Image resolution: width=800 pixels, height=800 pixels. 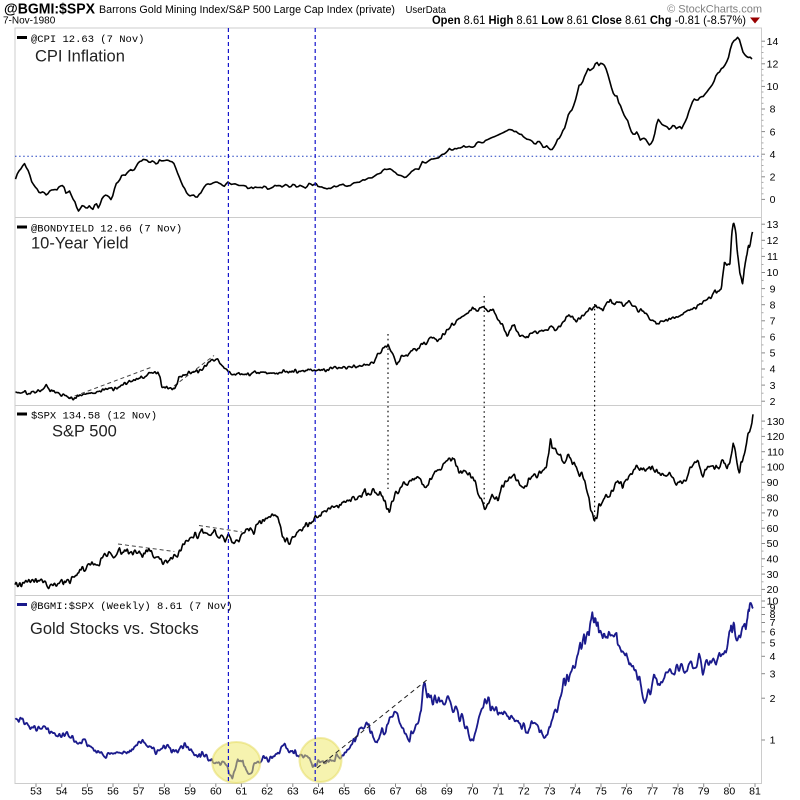 I want to click on svg-text: 61, so click(x=242, y=792).